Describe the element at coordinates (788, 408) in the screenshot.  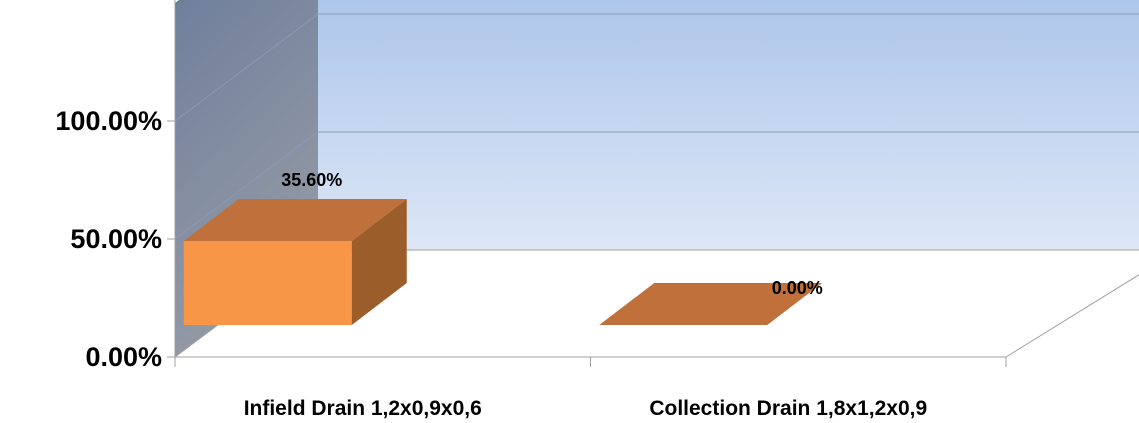
I see `category-label: Collection Drain 1,8x1,2x0,9` at that location.